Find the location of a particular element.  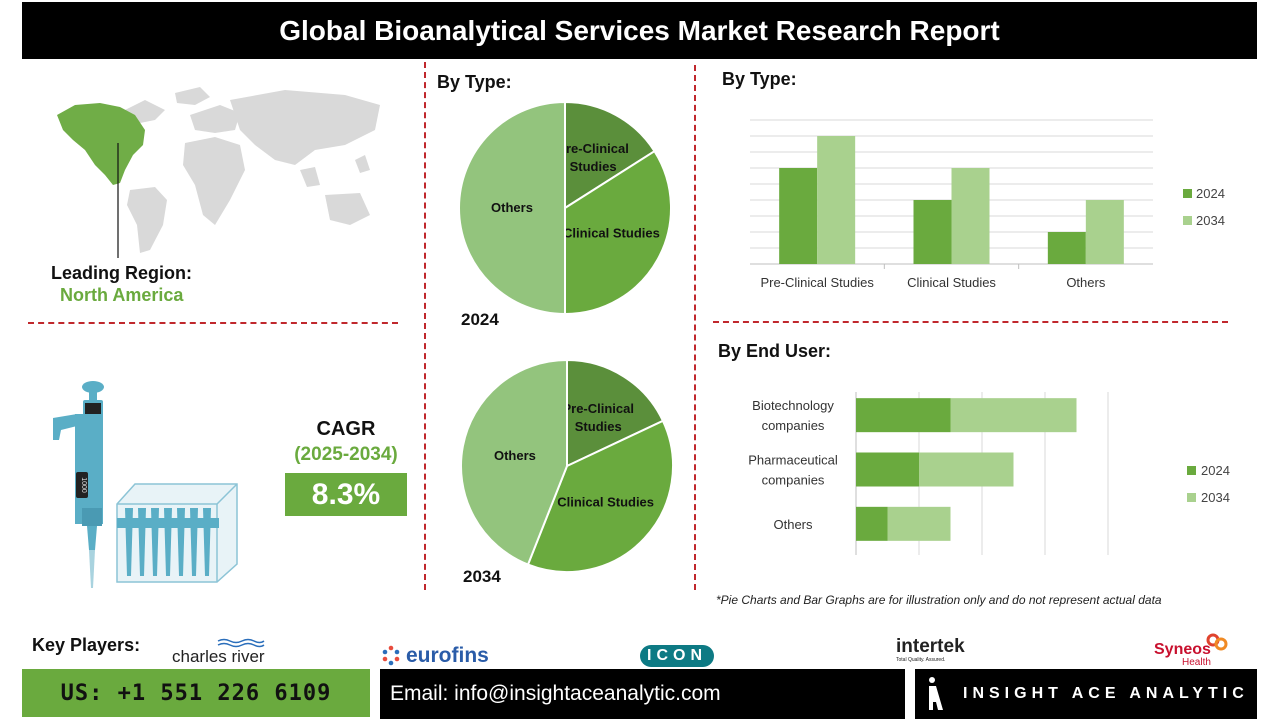

logo-eurofins-text: eurofins is located at coordinates (447, 655).